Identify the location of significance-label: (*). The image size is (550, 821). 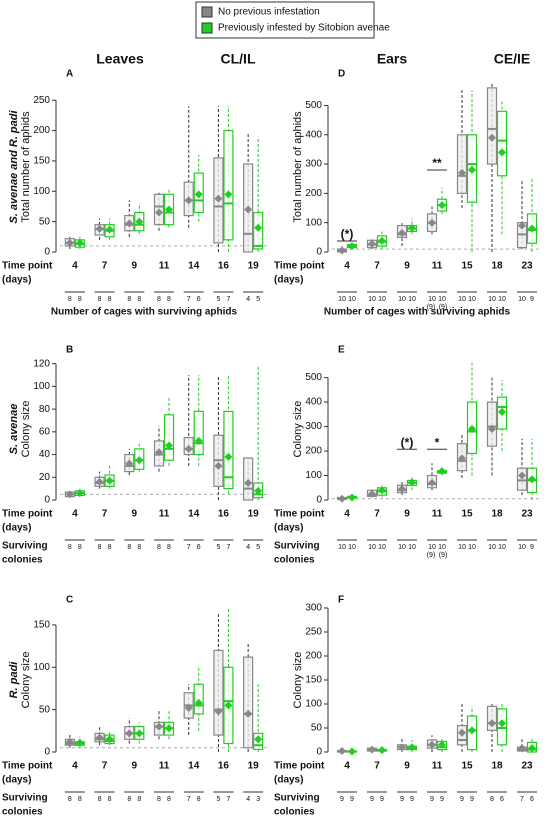
(347, 234).